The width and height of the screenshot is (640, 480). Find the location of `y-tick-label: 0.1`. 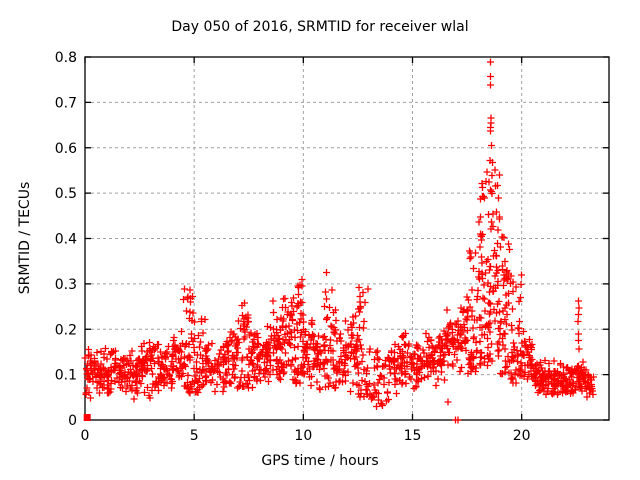

y-tick-label: 0.1 is located at coordinates (66, 376).